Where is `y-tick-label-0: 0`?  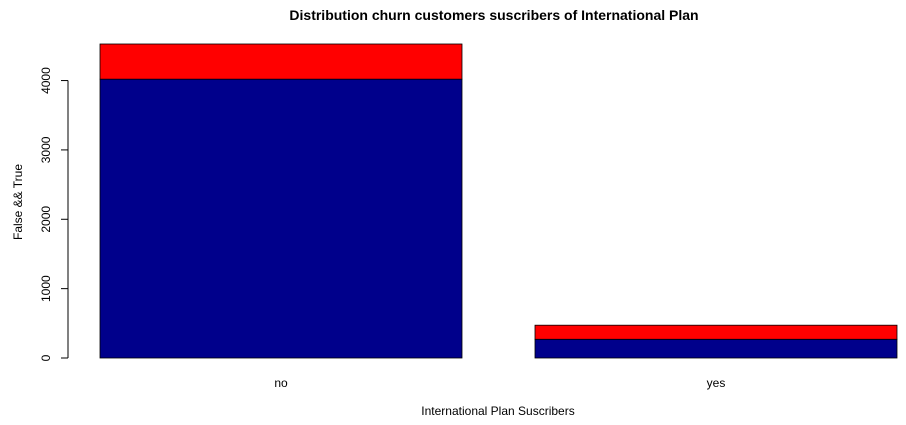
y-tick-label-0: 0 is located at coordinates (46, 357).